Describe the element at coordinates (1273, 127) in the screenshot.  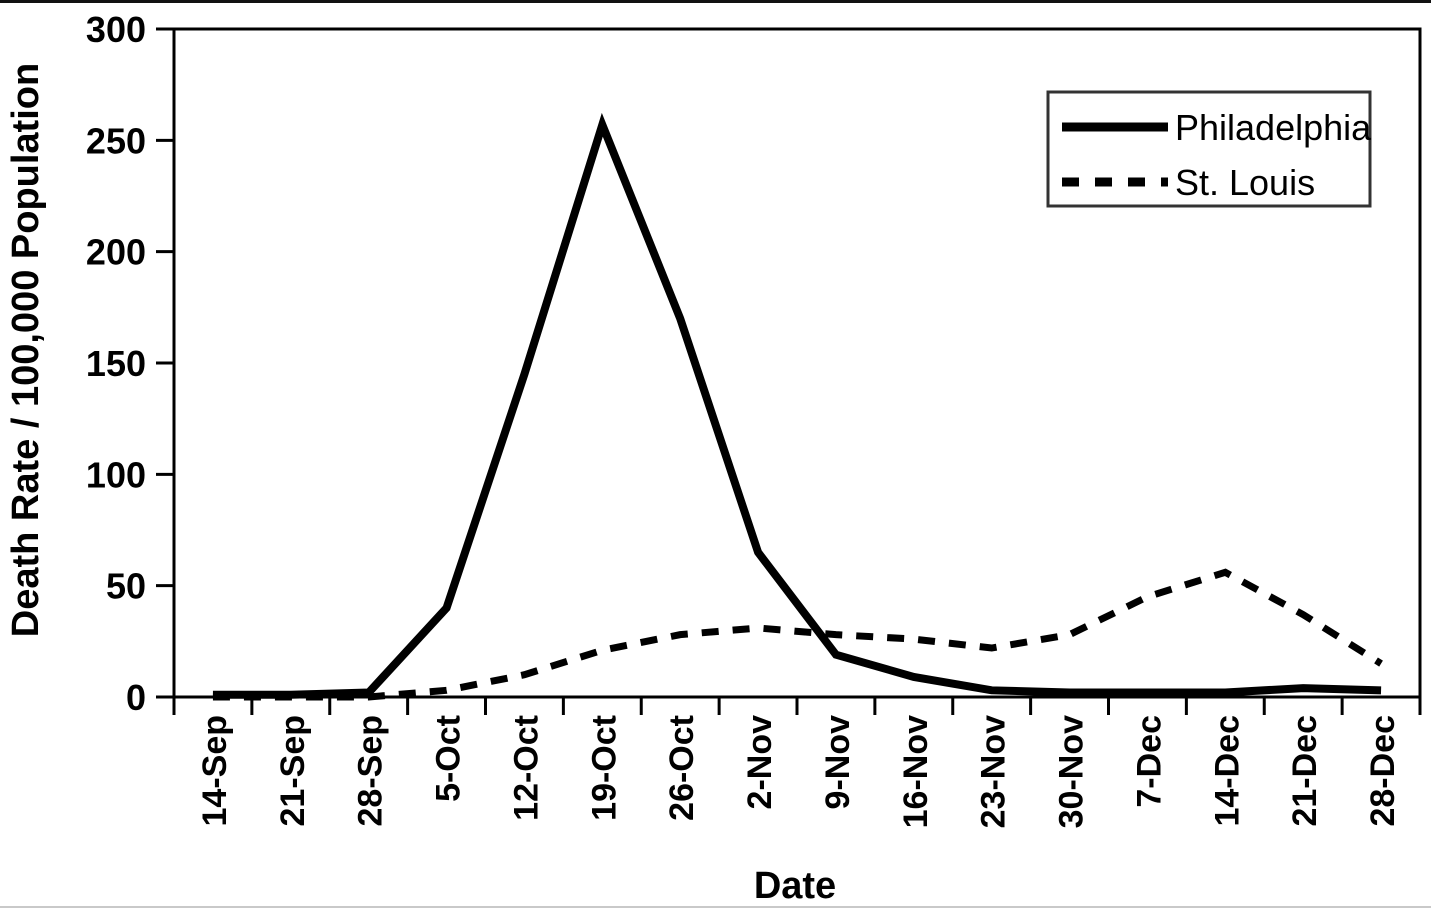
I see `legend-label-philadelphia: Philadelphia` at that location.